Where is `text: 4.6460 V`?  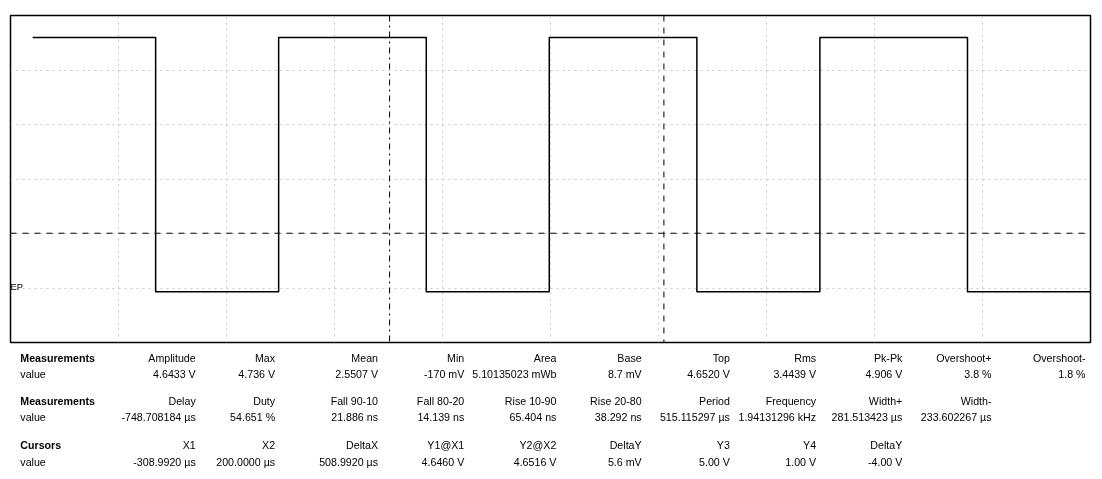 text: 4.6460 V is located at coordinates (443, 461).